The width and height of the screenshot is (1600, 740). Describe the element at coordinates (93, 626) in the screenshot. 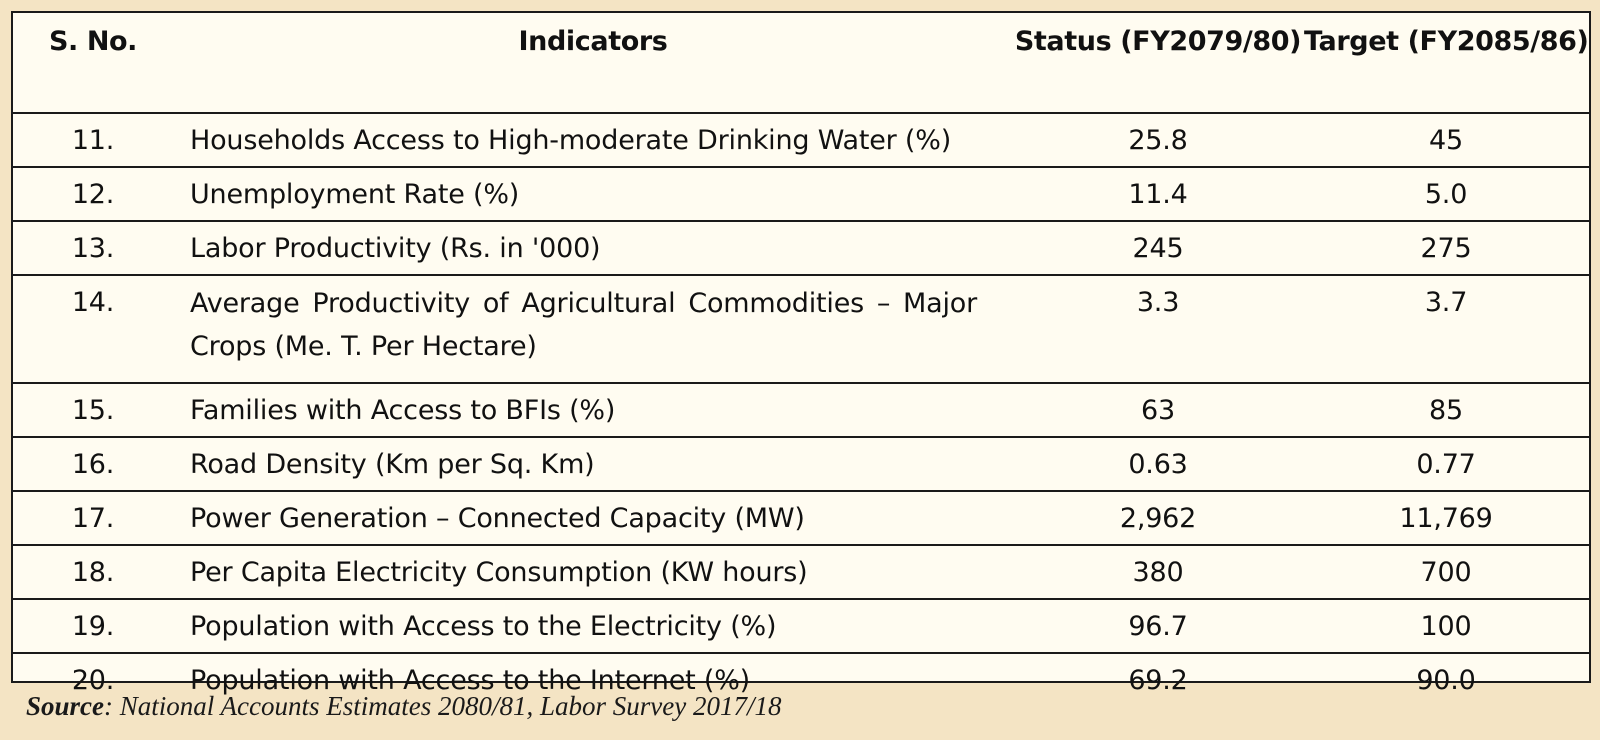

I see `row-sno: 19.` at that location.